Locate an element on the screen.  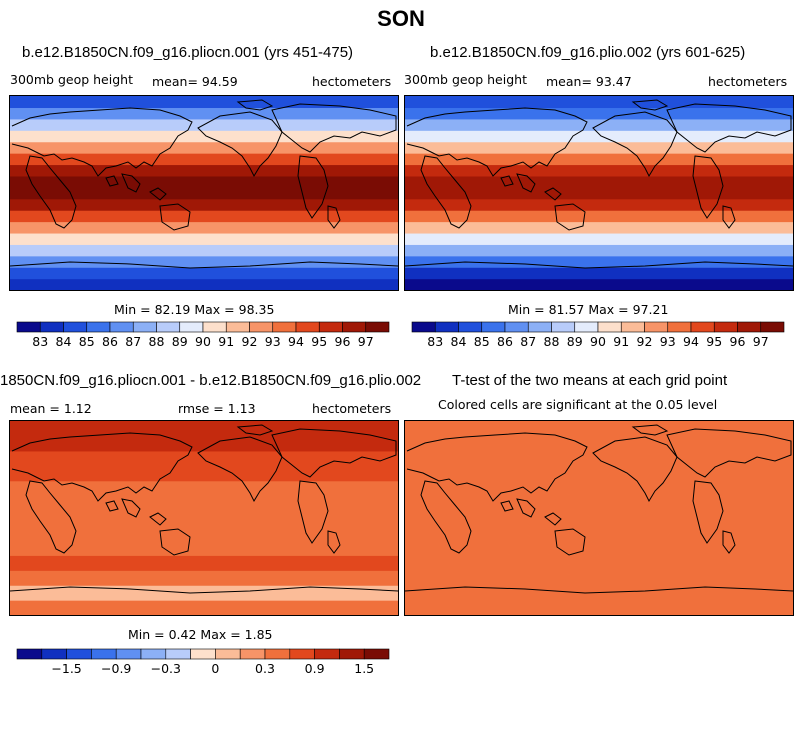
panel3-units-label: hectometers is located at coordinates (352, 408).